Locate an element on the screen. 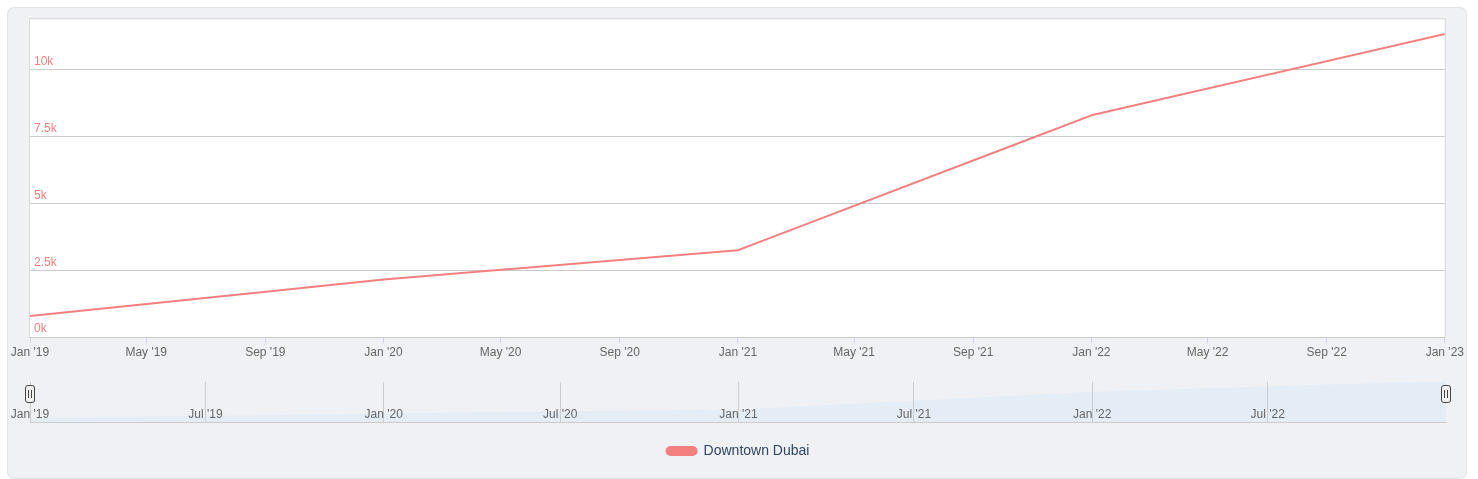 The width and height of the screenshot is (1478, 479). x-tick-label: Jul '19 is located at coordinates (205, 413).